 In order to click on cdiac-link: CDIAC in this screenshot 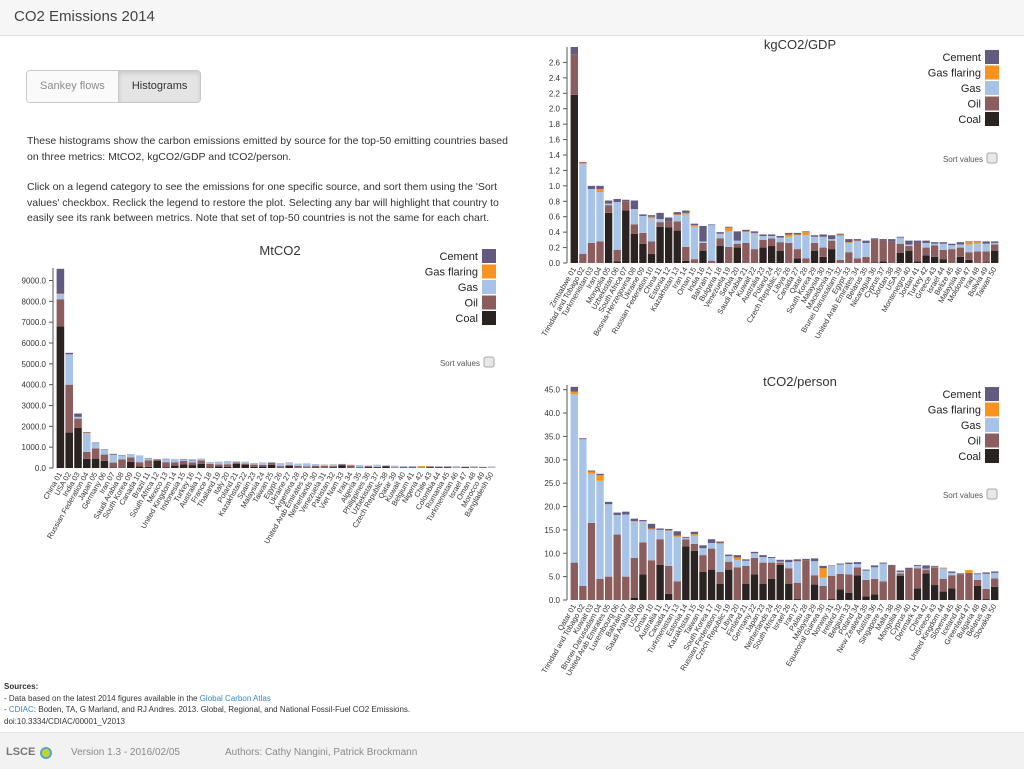, I will do `click(21, 709)`.